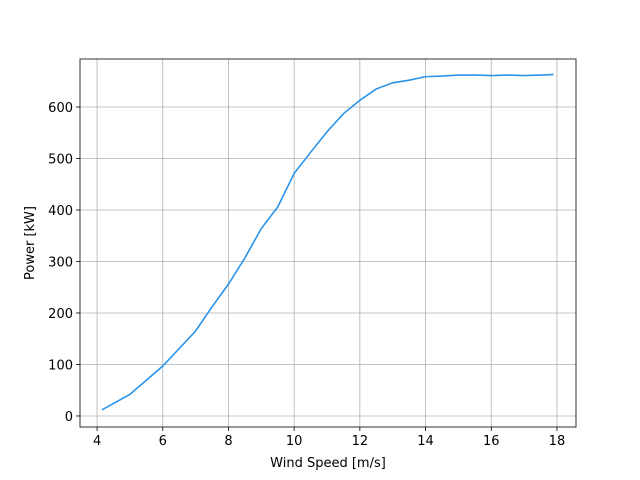  I want to click on x-tick-label: 14, so click(425, 441).